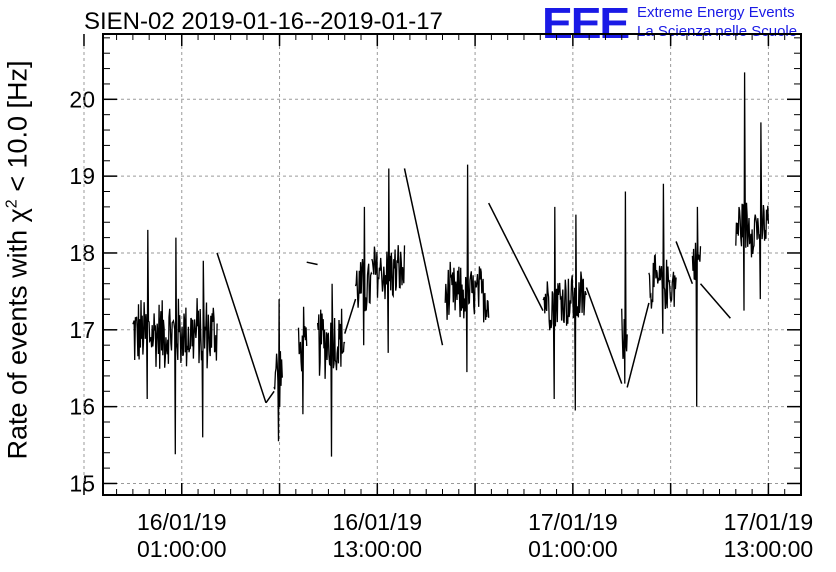  Describe the element at coordinates (716, 12) in the screenshot. I see `logo-caption-line1: Extreme Energy Events` at that location.